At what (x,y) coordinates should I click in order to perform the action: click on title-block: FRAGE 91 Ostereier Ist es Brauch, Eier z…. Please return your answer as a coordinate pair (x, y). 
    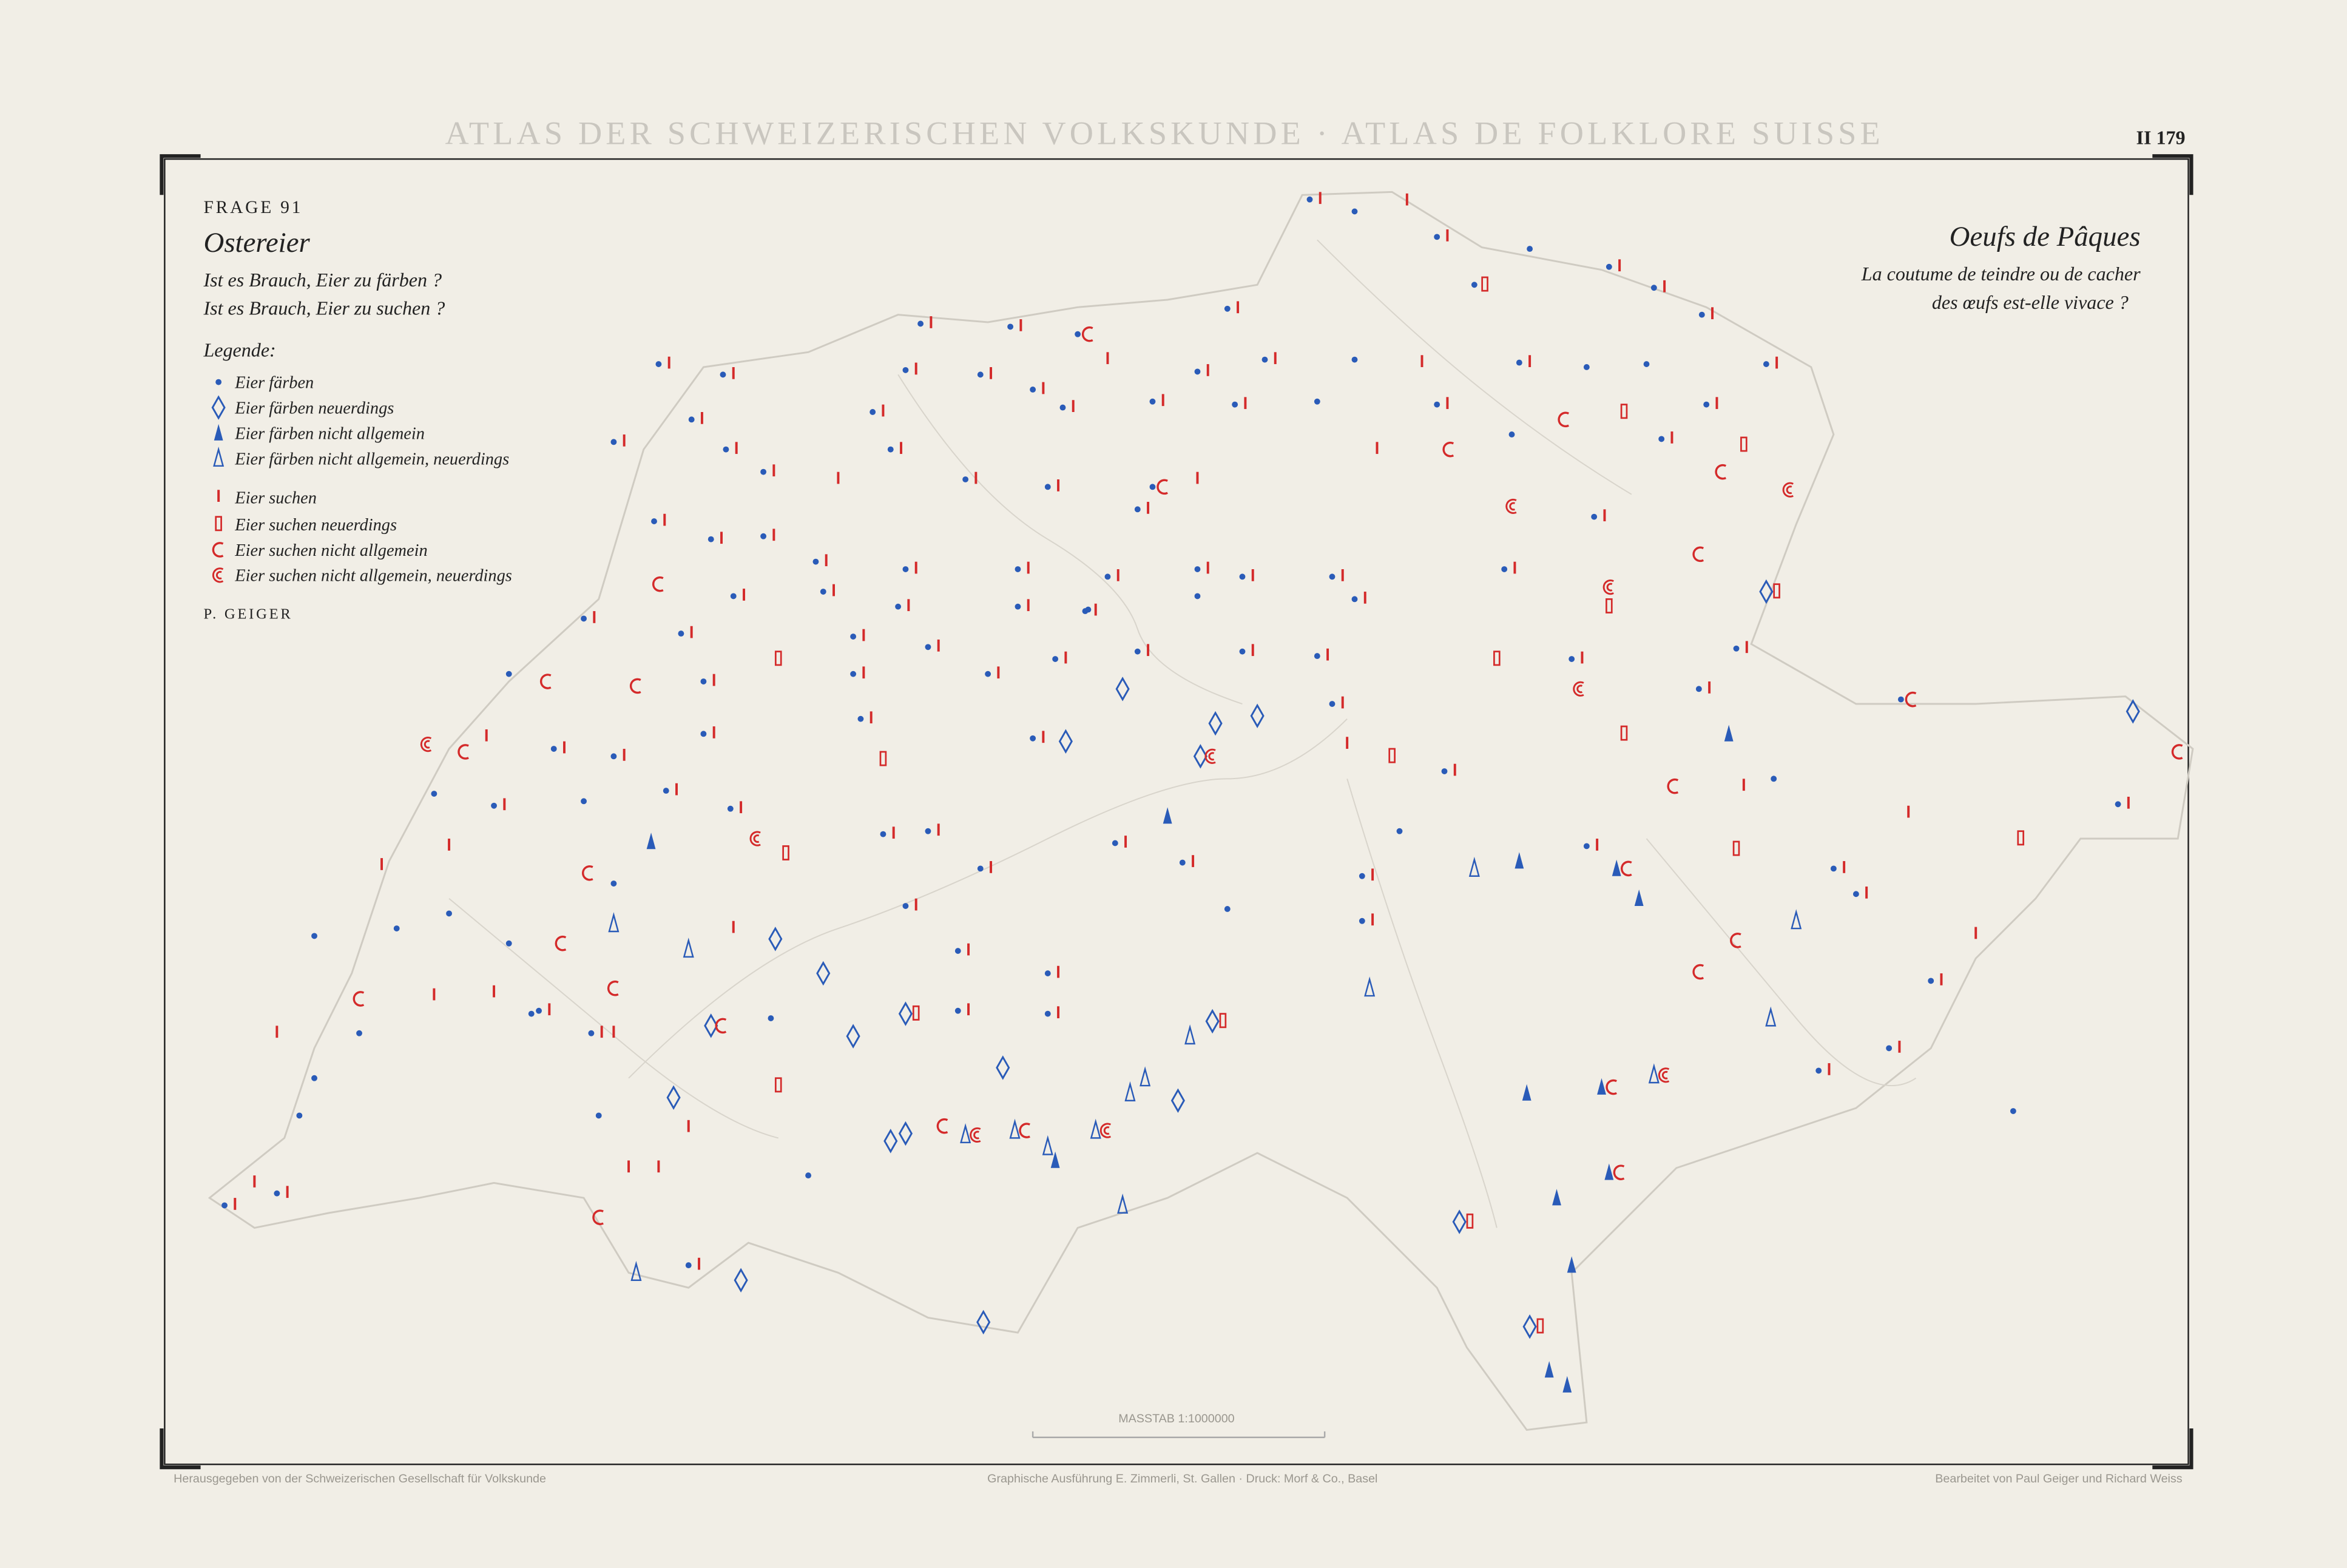
    Looking at the image, I should click on (1172, 258).